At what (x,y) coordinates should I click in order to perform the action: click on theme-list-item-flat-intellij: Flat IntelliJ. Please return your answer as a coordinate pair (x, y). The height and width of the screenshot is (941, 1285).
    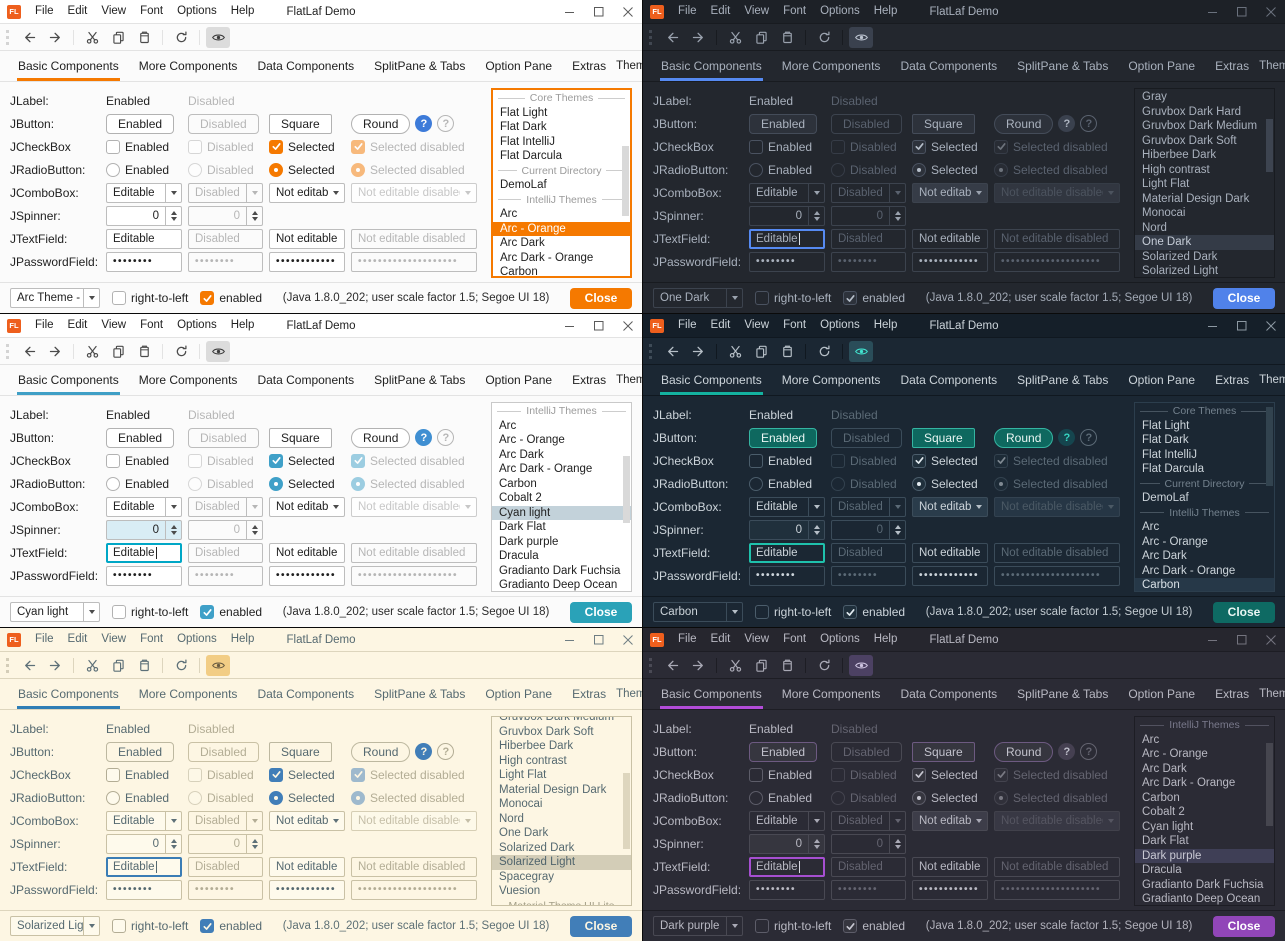
    Looking at the image, I should click on (527, 141).